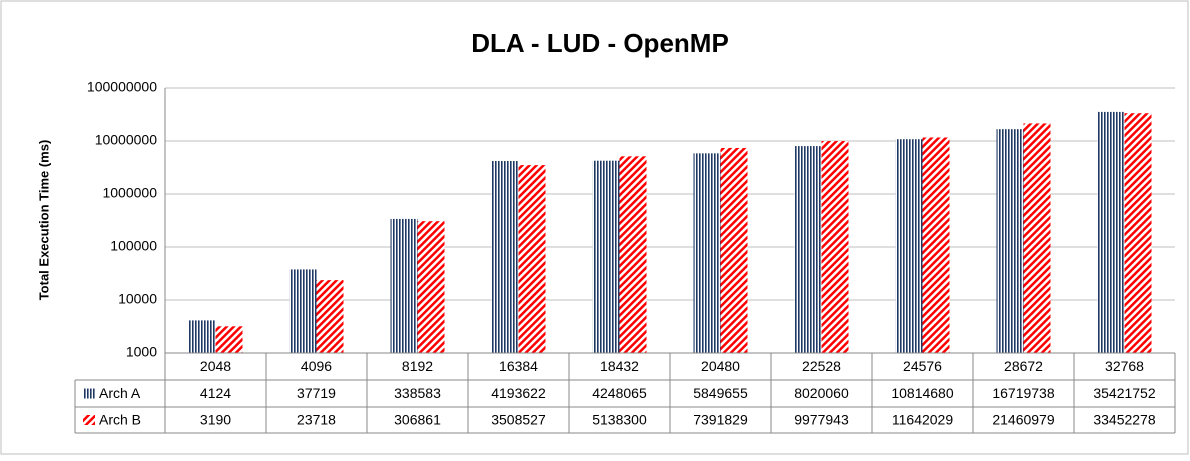  I want to click on x-tick-label: 16384, so click(518, 366).